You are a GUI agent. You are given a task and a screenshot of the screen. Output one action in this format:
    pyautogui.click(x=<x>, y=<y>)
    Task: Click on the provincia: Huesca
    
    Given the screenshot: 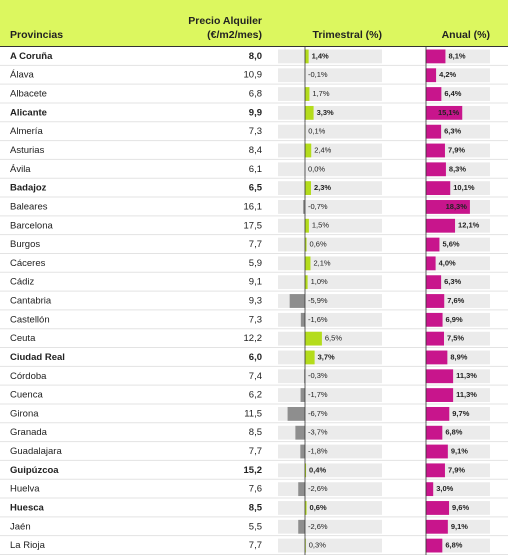 What is the action you would take?
    pyautogui.click(x=27, y=507)
    